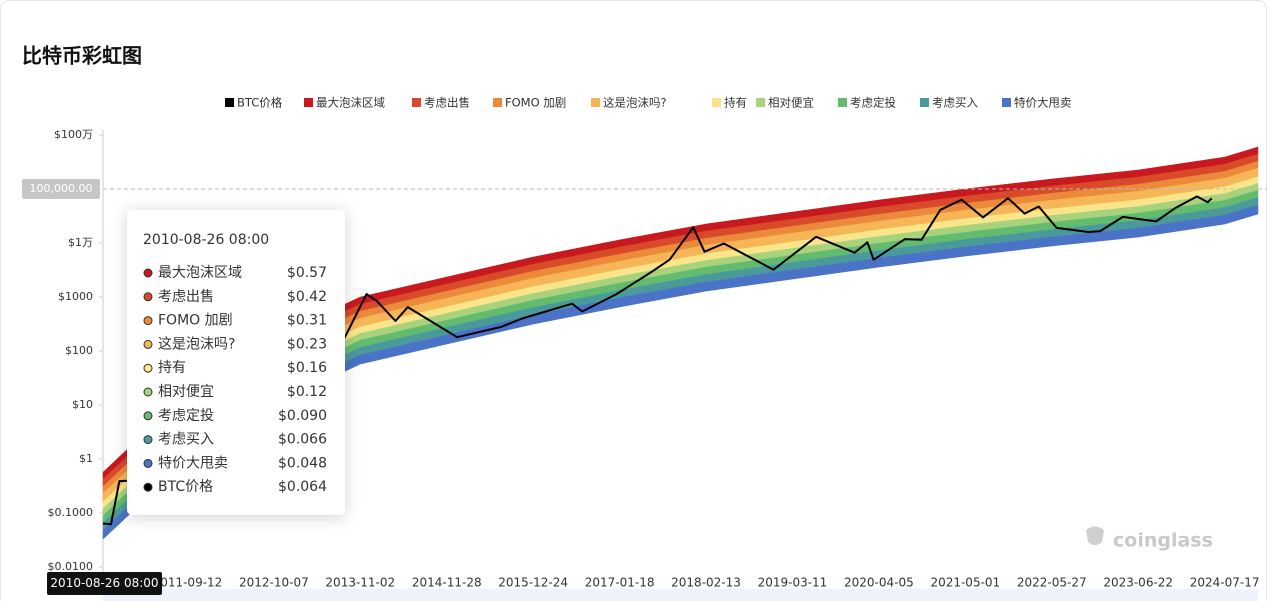  What do you see at coordinates (188, 583) in the screenshot?
I see `x-tick-label: 2011-09-12` at bounding box center [188, 583].